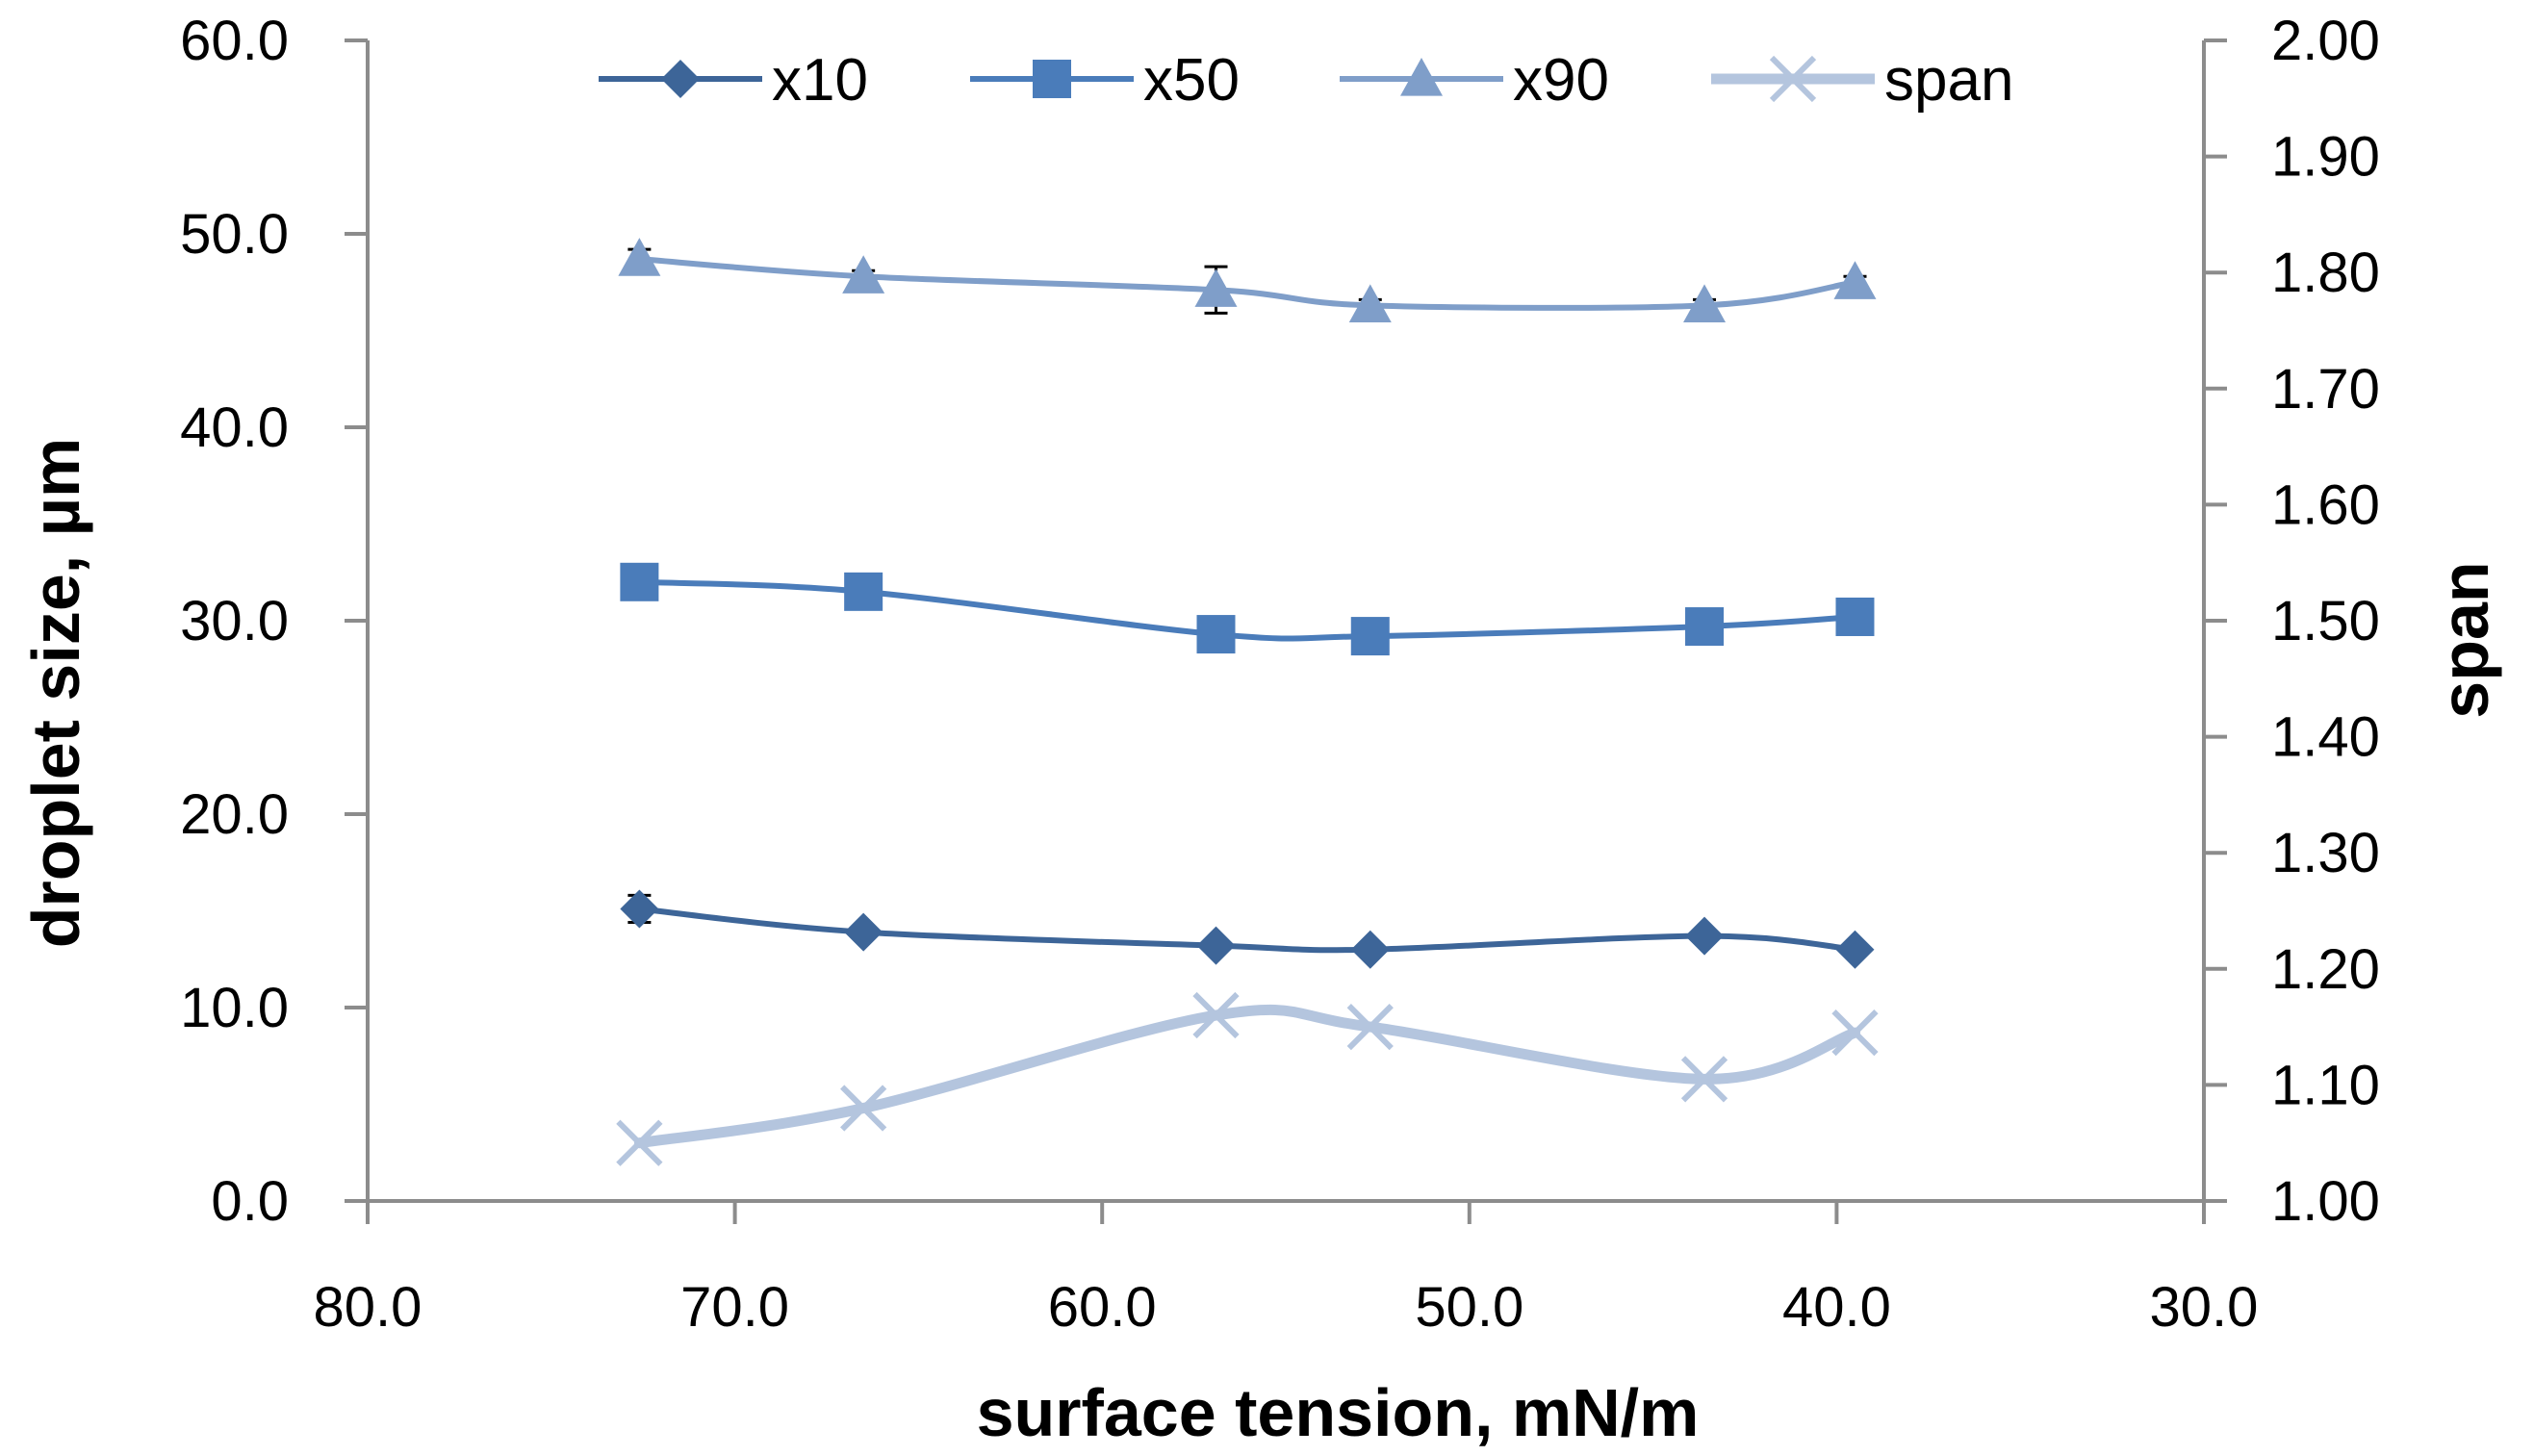  What do you see at coordinates (250, 1202) in the screenshot?
I see `y-tick-label: 0.0` at bounding box center [250, 1202].